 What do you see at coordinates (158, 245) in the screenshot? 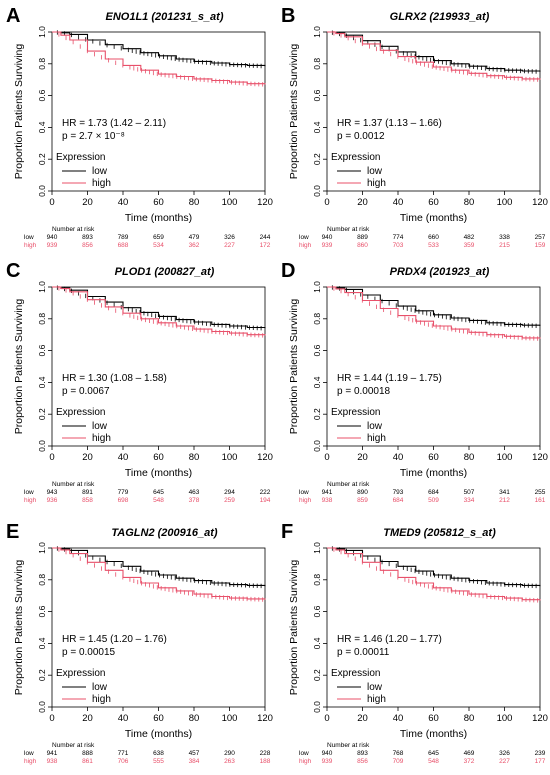
I see `risk-value: 534` at bounding box center [158, 245].